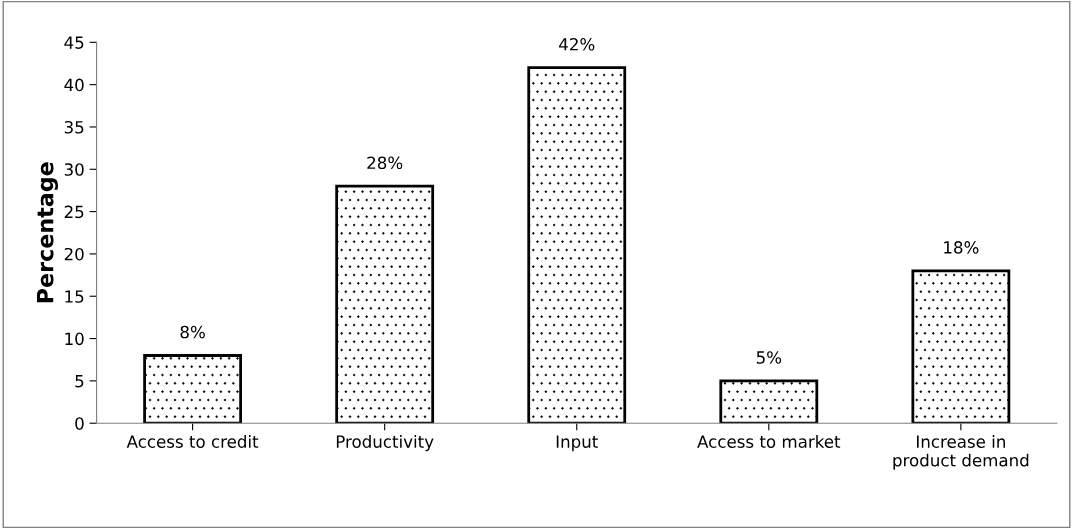 This screenshot has height=529, width=1073. I want to click on data-label: 8%, so click(192, 332).